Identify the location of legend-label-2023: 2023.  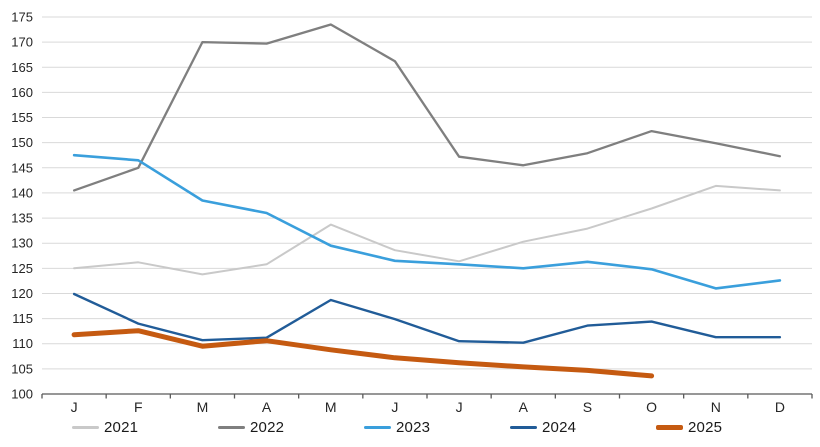
(413, 427).